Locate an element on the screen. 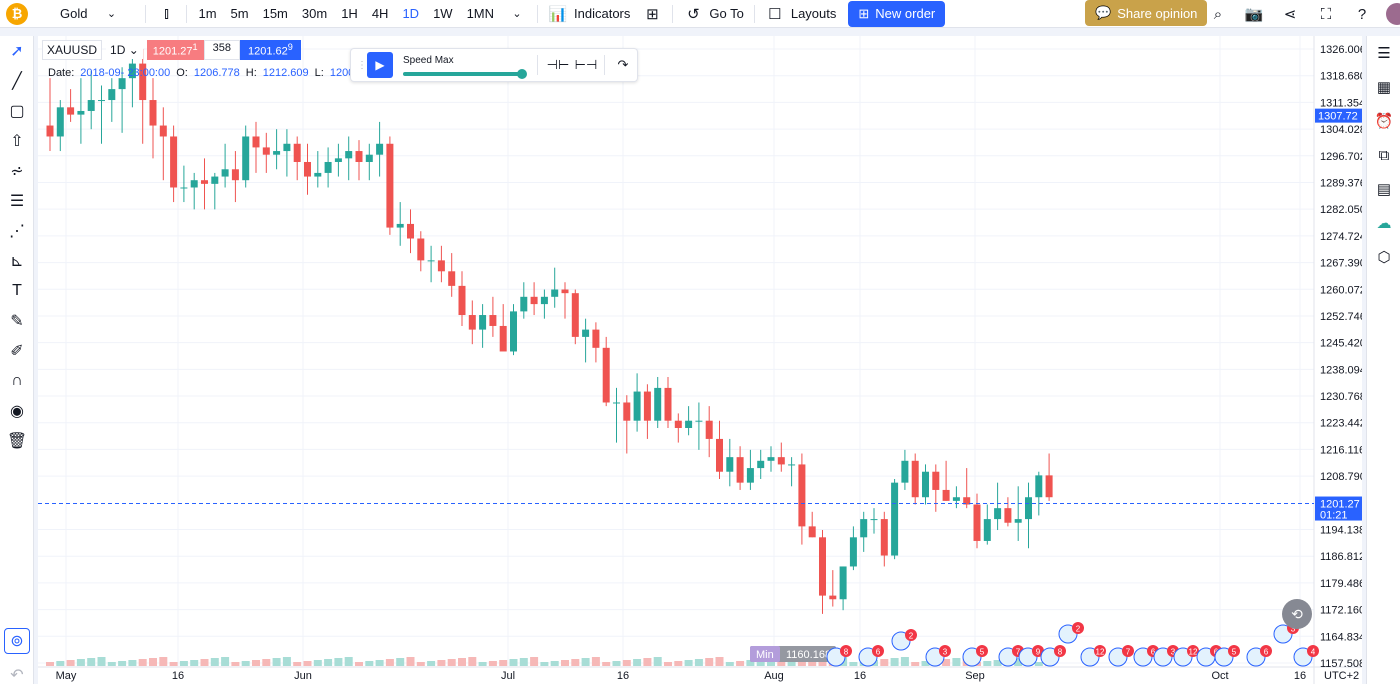 This screenshot has width=1400, height=684. speed-slider-knob is located at coordinates (522, 73).